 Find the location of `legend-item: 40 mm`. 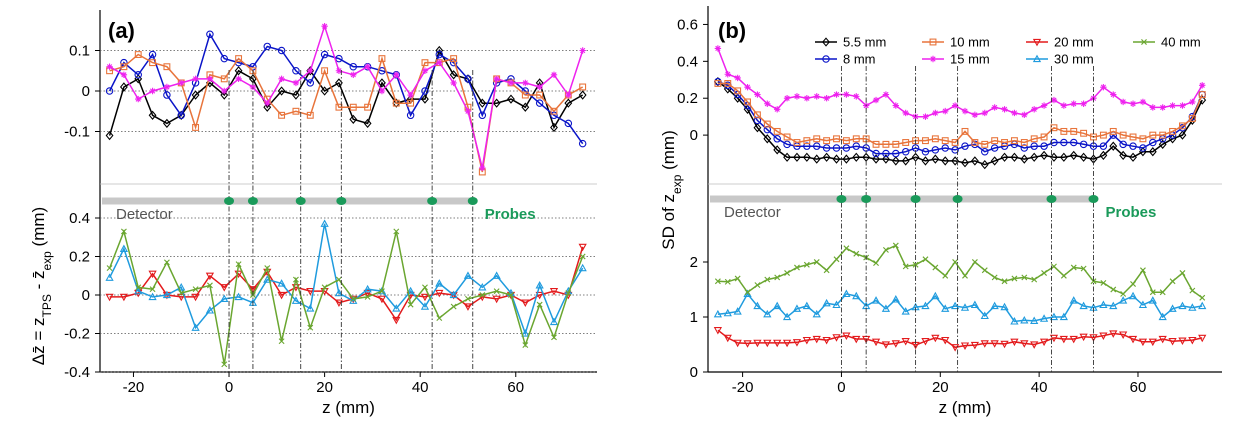

legend-item: 40 mm is located at coordinates (1167, 42).